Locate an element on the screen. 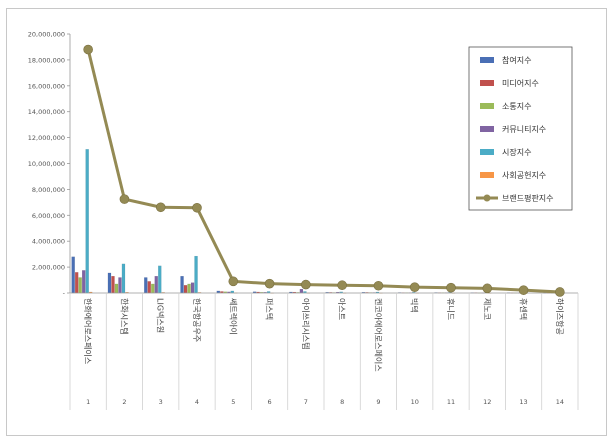 Image resolution: width=615 pixels, height=442 pixels. legend-label: 시장지수 is located at coordinates (516, 152).